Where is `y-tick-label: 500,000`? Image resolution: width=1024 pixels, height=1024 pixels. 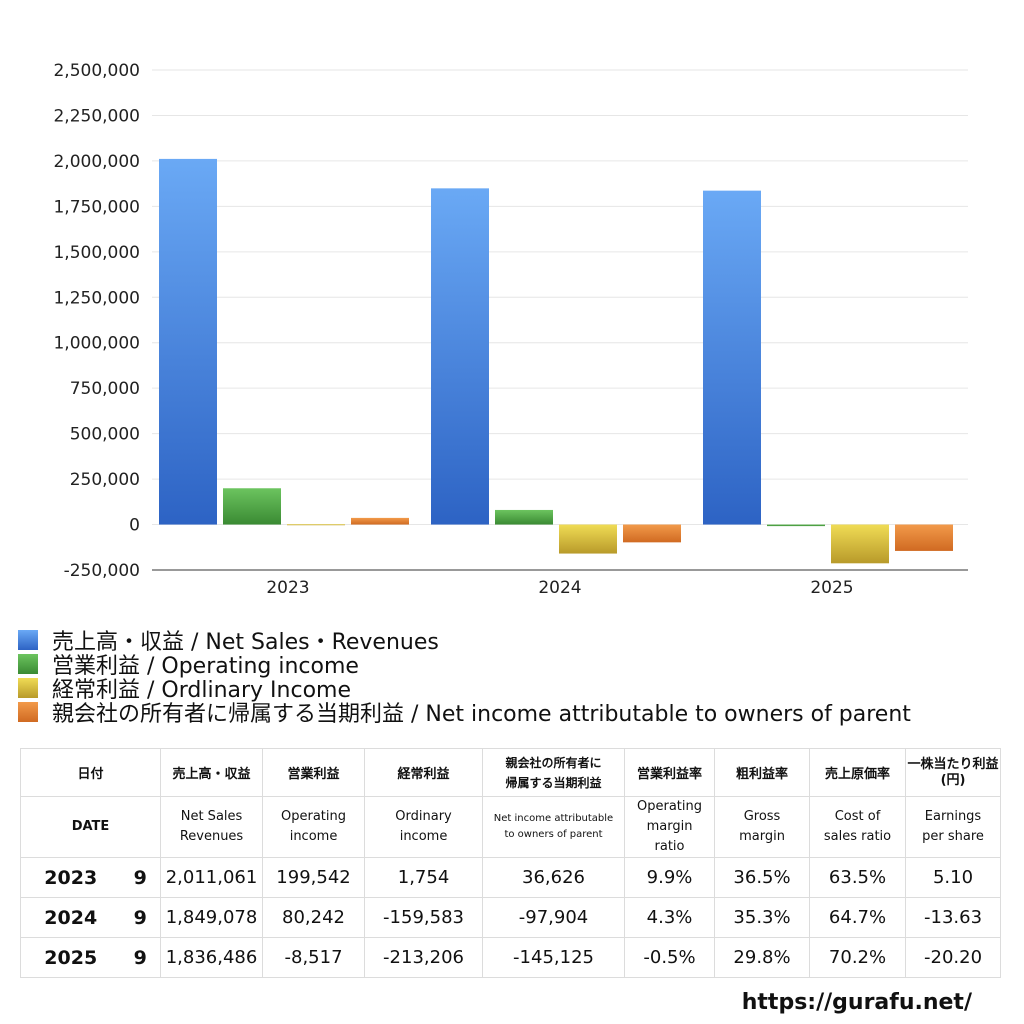 y-tick-label: 500,000 is located at coordinates (105, 435).